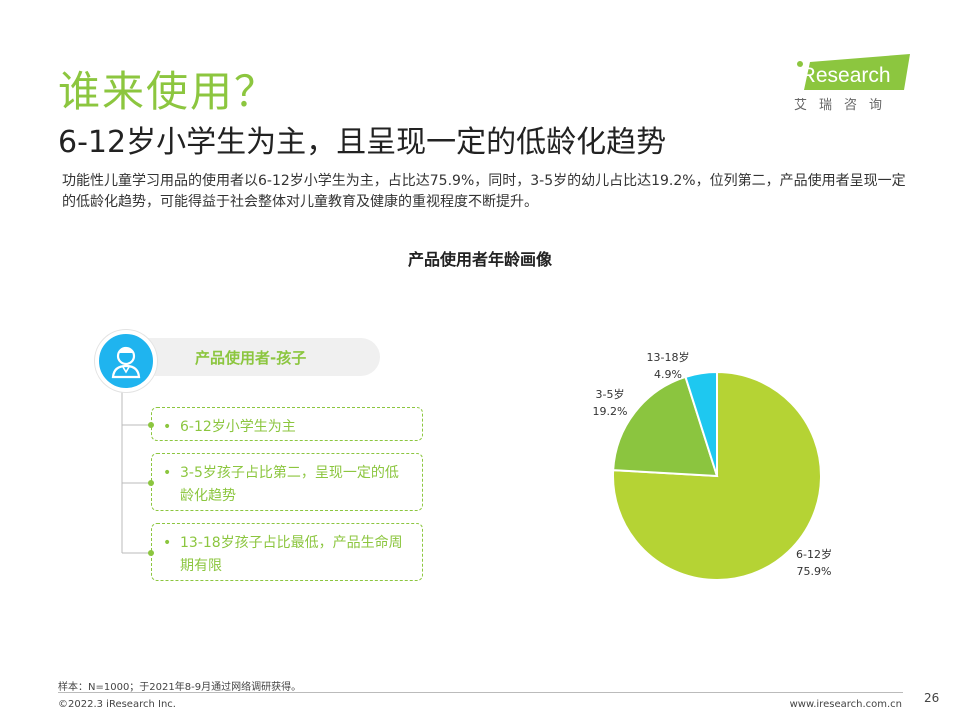 This screenshot has height=720, width=960. I want to click on pie-label-13-18: 13-18岁 4.9%, so click(668, 366).